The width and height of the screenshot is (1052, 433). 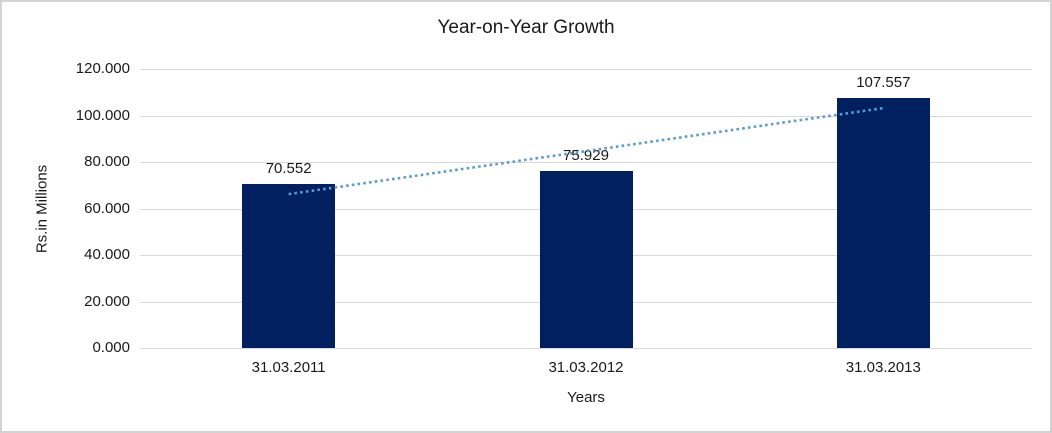 I want to click on data-label: 107.557, so click(x=883, y=82).